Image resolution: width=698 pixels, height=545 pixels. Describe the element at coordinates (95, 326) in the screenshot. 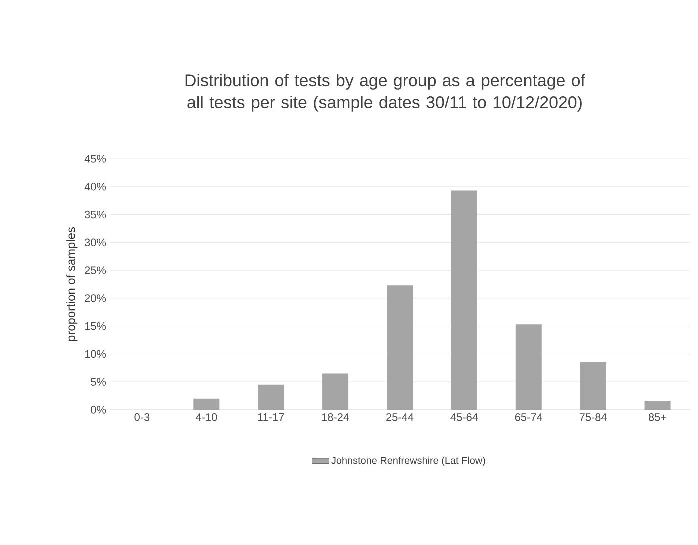

I see `y-tick-label: 15%` at that location.